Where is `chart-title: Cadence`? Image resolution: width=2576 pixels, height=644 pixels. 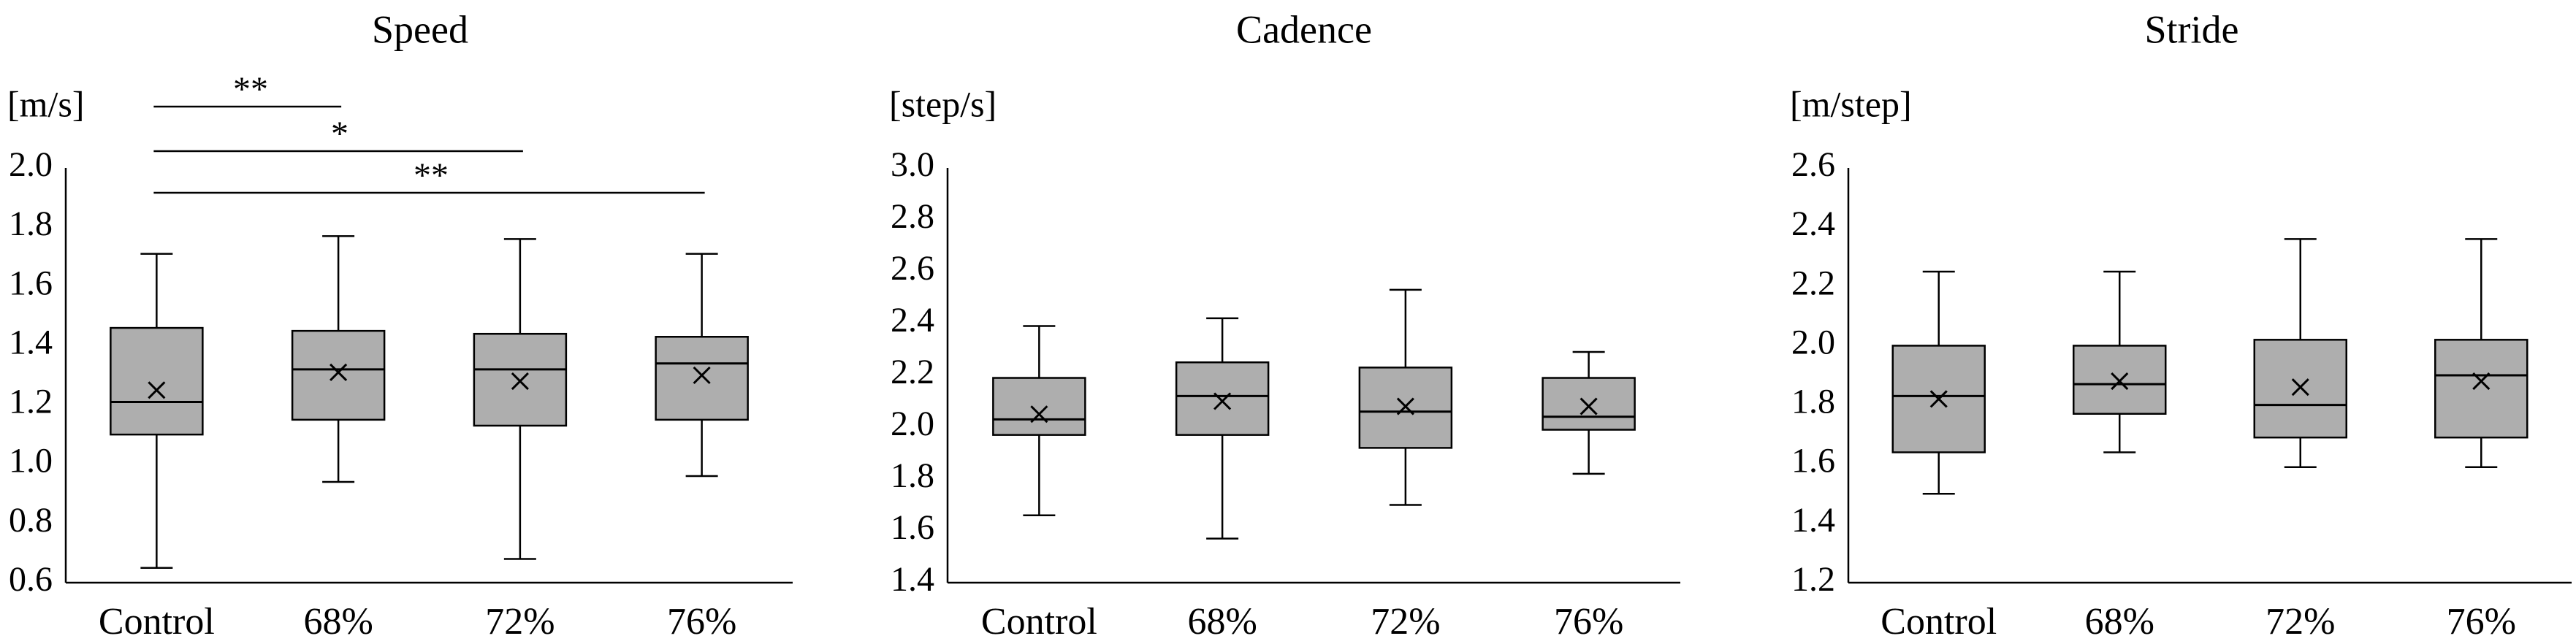 chart-title: Cadence is located at coordinates (1304, 29).